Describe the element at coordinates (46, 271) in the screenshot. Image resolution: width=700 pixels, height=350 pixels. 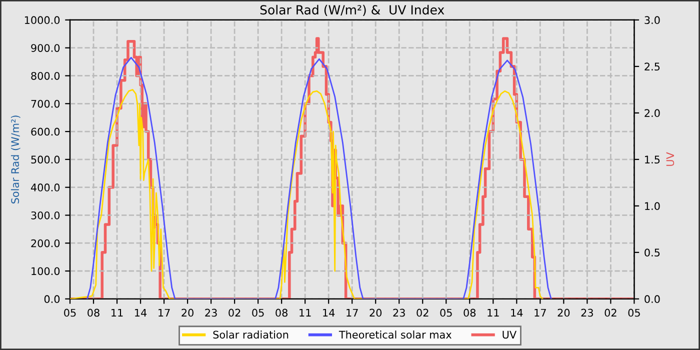
I see `y-tick-label: 100.0` at that location.